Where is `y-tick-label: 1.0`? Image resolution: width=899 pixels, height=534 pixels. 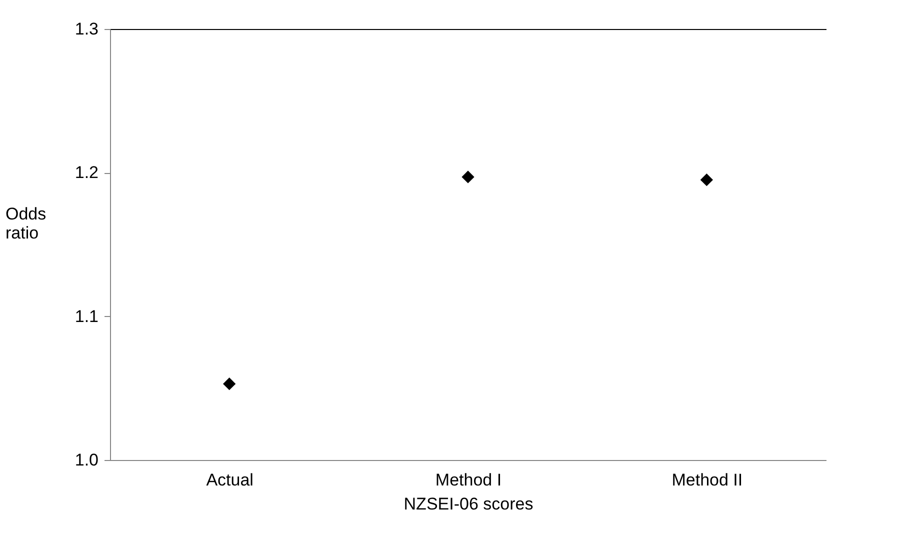
y-tick-label: 1.0 is located at coordinates (86, 460).